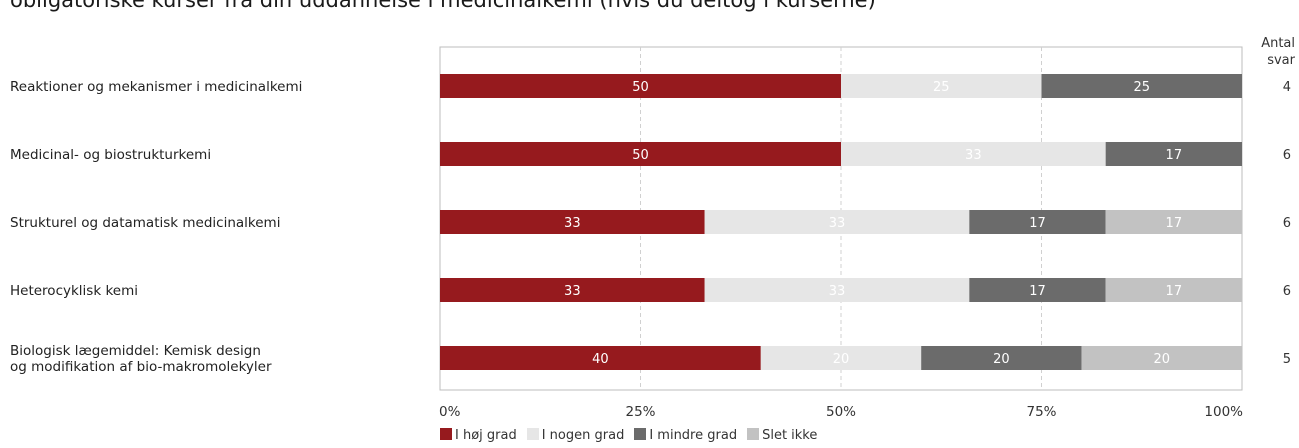 Image resolution: width=1299 pixels, height=448 pixels. I want to click on count-column-header: Antal svar, so click(1278, 52).